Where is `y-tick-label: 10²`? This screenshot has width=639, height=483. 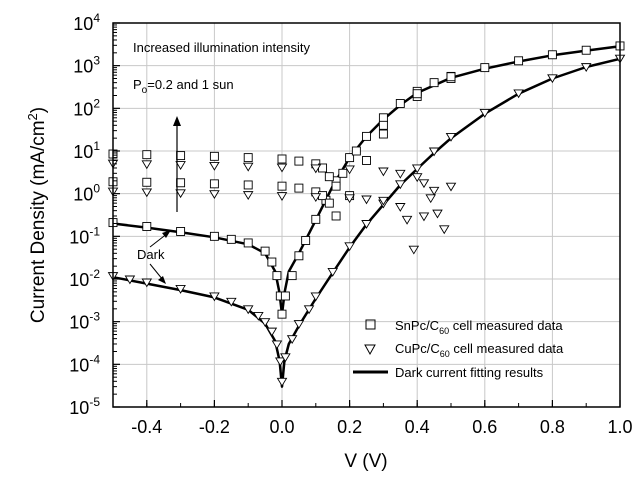
y-tick-label: 10² is located at coordinates (86, 107).